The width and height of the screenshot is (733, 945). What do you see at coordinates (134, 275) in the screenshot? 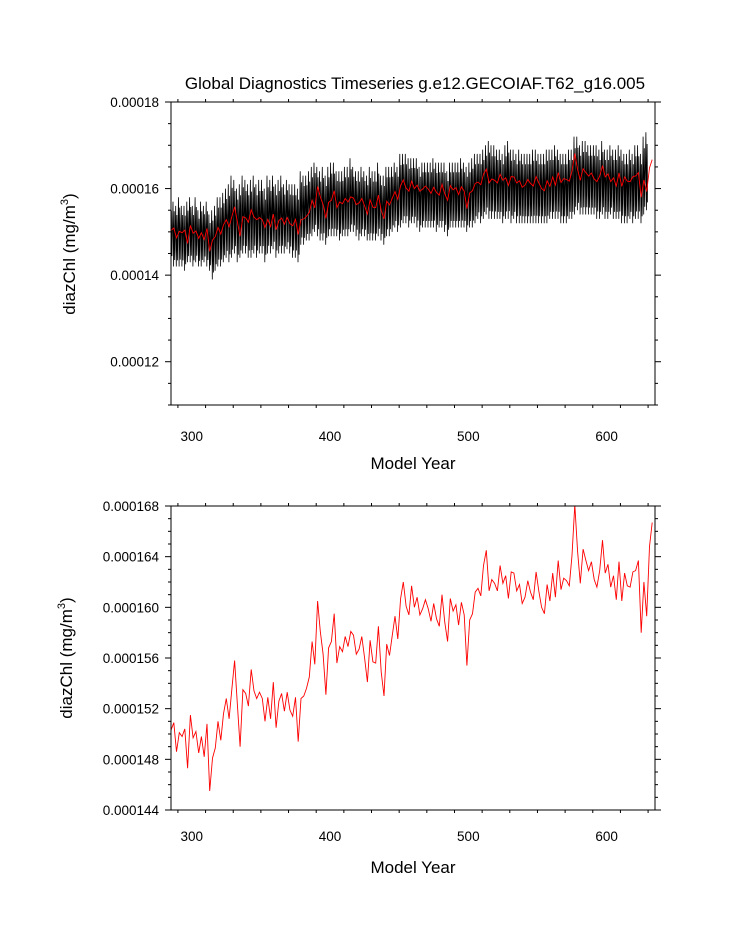
I see `y-tick-label: 0.00014` at bounding box center [134, 275].